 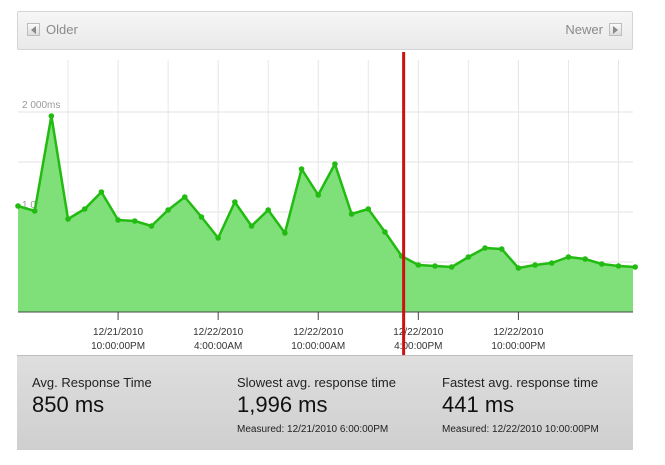 What do you see at coordinates (282, 404) in the screenshot?
I see `slowest-response-value: 1,996 ms` at bounding box center [282, 404].